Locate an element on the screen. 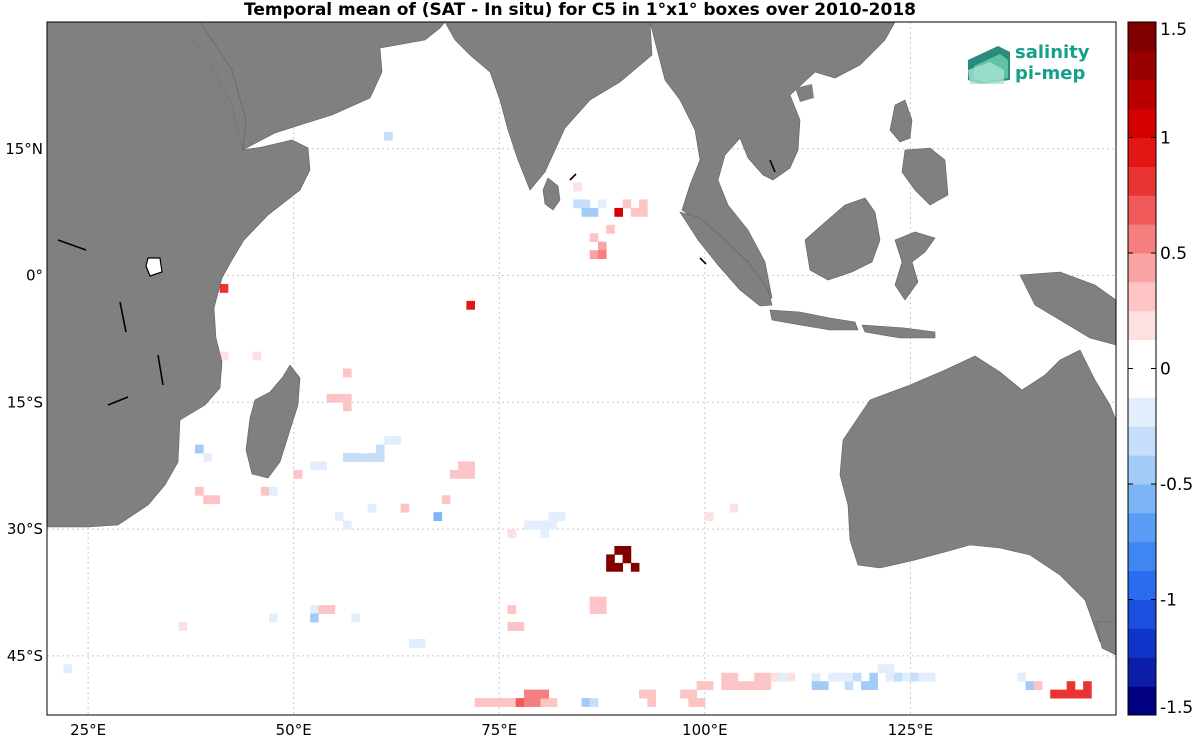 The image size is (1199, 740). coast-lake-malawi is located at coordinates (160, 370).